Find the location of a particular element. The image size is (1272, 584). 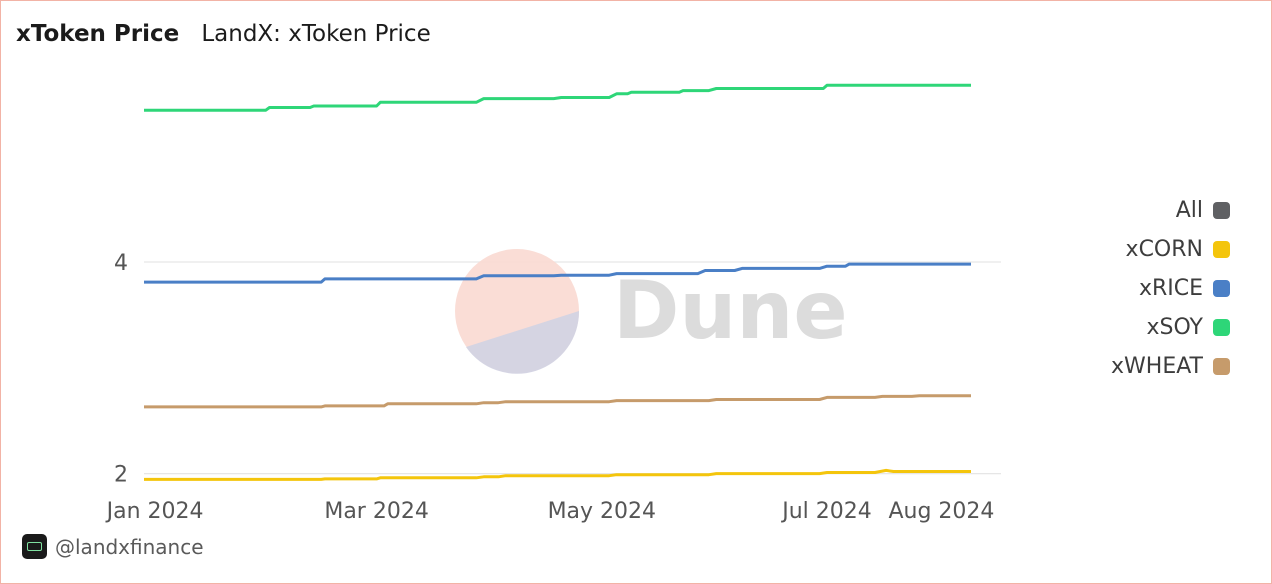

dune-watermark: Dune is located at coordinates (651, 311).